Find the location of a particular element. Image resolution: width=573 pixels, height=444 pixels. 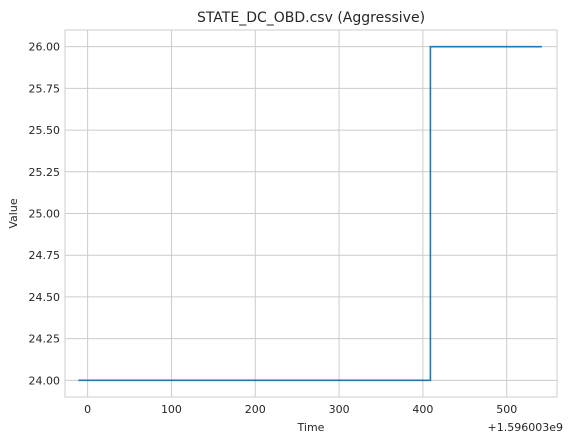

y-tick-label: 26.00 is located at coordinates (45, 47).